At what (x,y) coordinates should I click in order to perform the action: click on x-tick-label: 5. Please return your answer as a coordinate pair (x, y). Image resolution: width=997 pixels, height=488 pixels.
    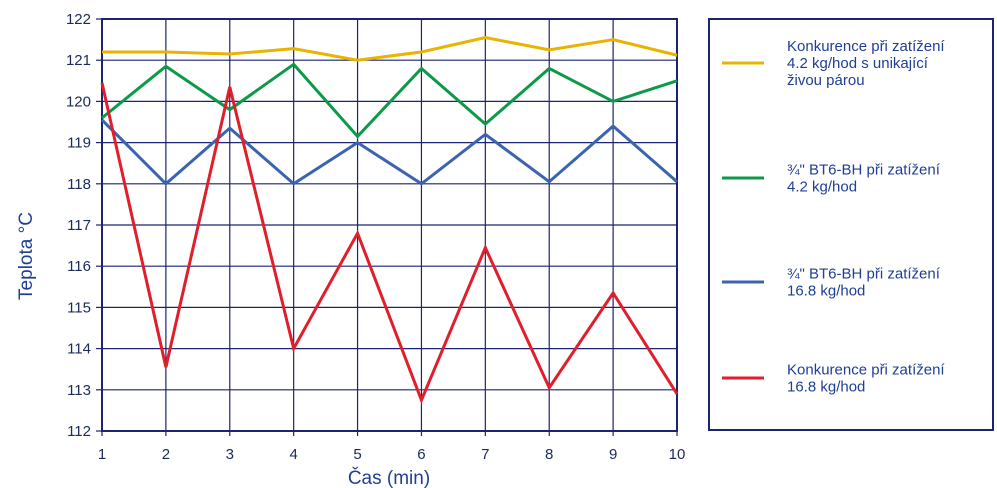
    Looking at the image, I should click on (357, 454).